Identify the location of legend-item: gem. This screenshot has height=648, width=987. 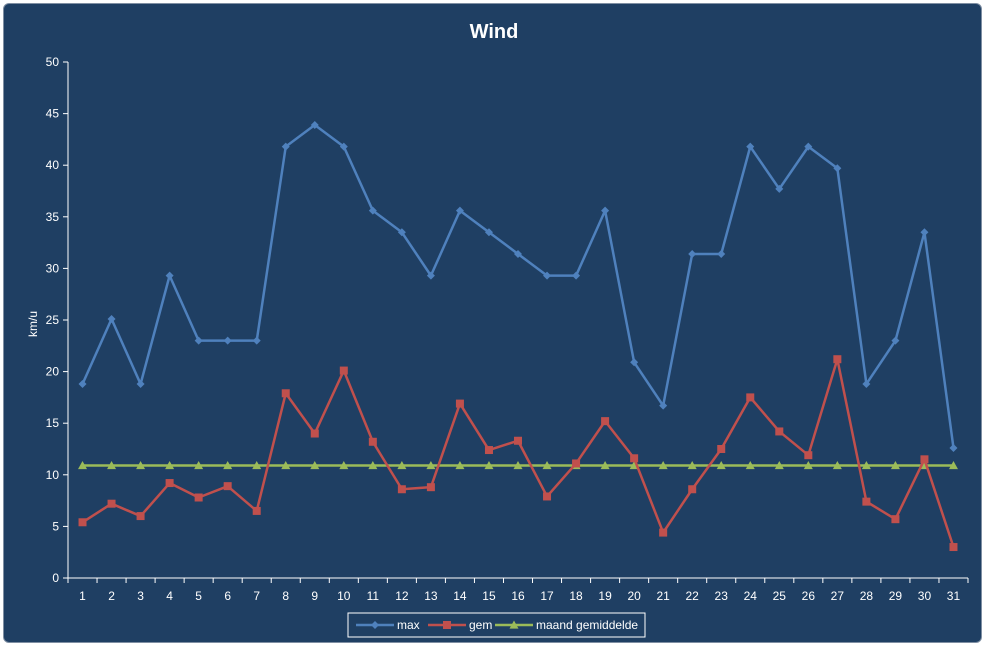
(460, 625).